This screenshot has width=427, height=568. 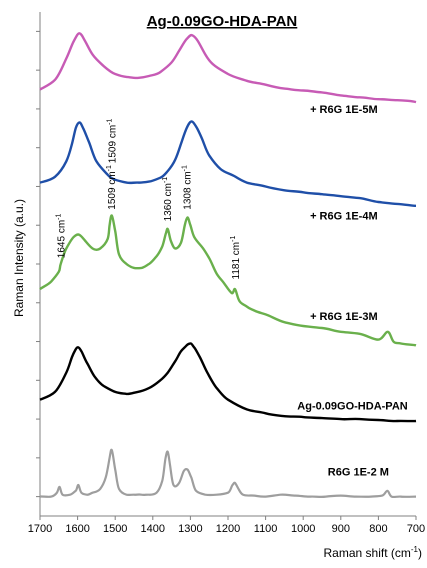 I want to click on series-label: R6G 1E-2 M, so click(x=358, y=472).